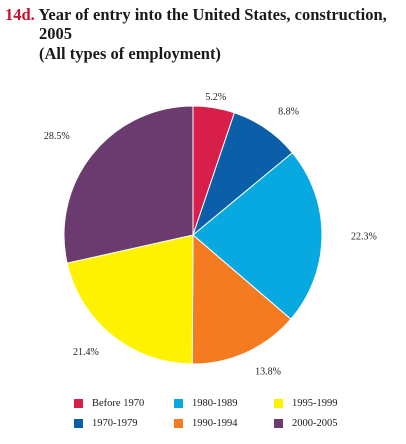  What do you see at coordinates (55, 33) in the screenshot?
I see `chart-title-continued: 2005` at bounding box center [55, 33].